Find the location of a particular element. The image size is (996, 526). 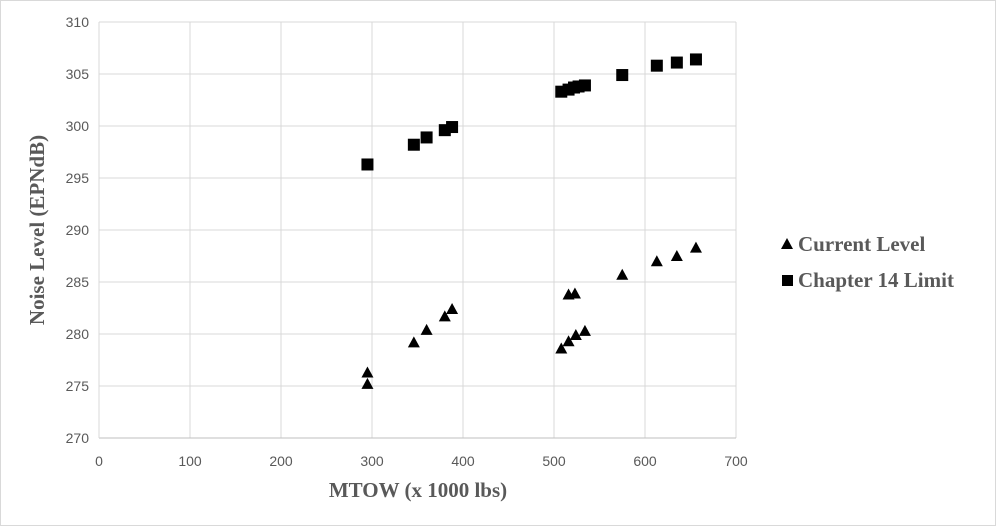

x-tick-label: 100 is located at coordinates (190, 461).